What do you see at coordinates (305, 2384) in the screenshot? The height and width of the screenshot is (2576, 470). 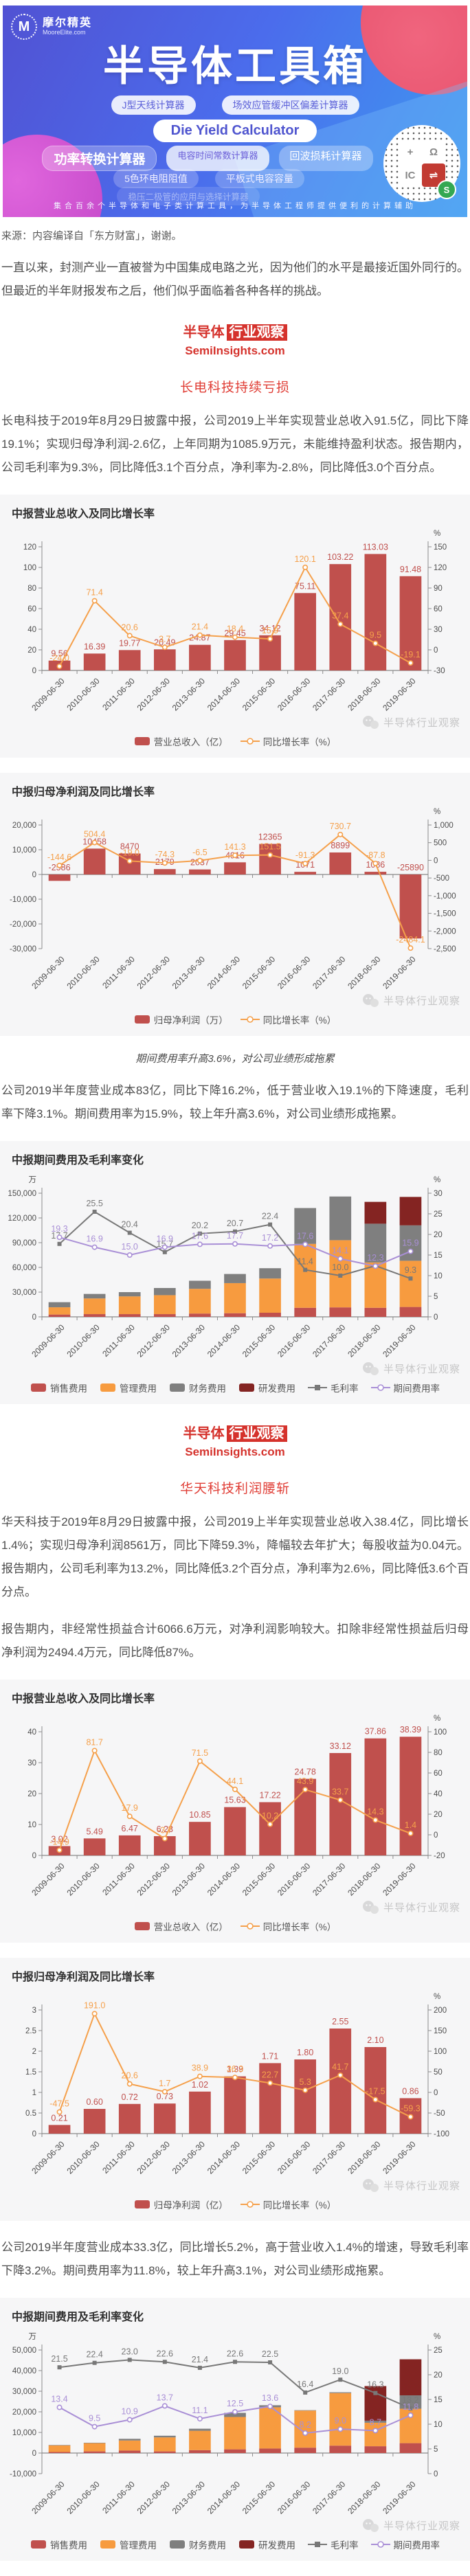 I see `svg-text: 16.4` at bounding box center [305, 2384].